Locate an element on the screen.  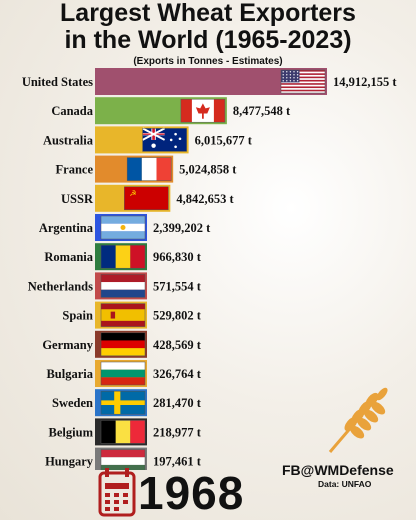
france-flag-icon is located at coordinates (149, 169).